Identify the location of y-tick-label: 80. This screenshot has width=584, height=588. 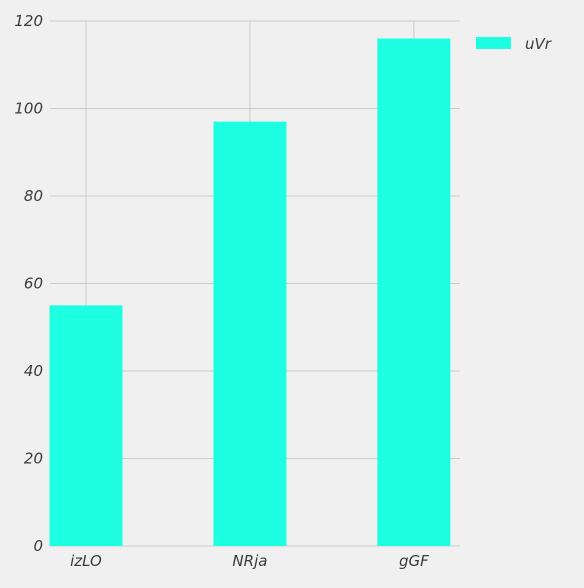
(33, 196).